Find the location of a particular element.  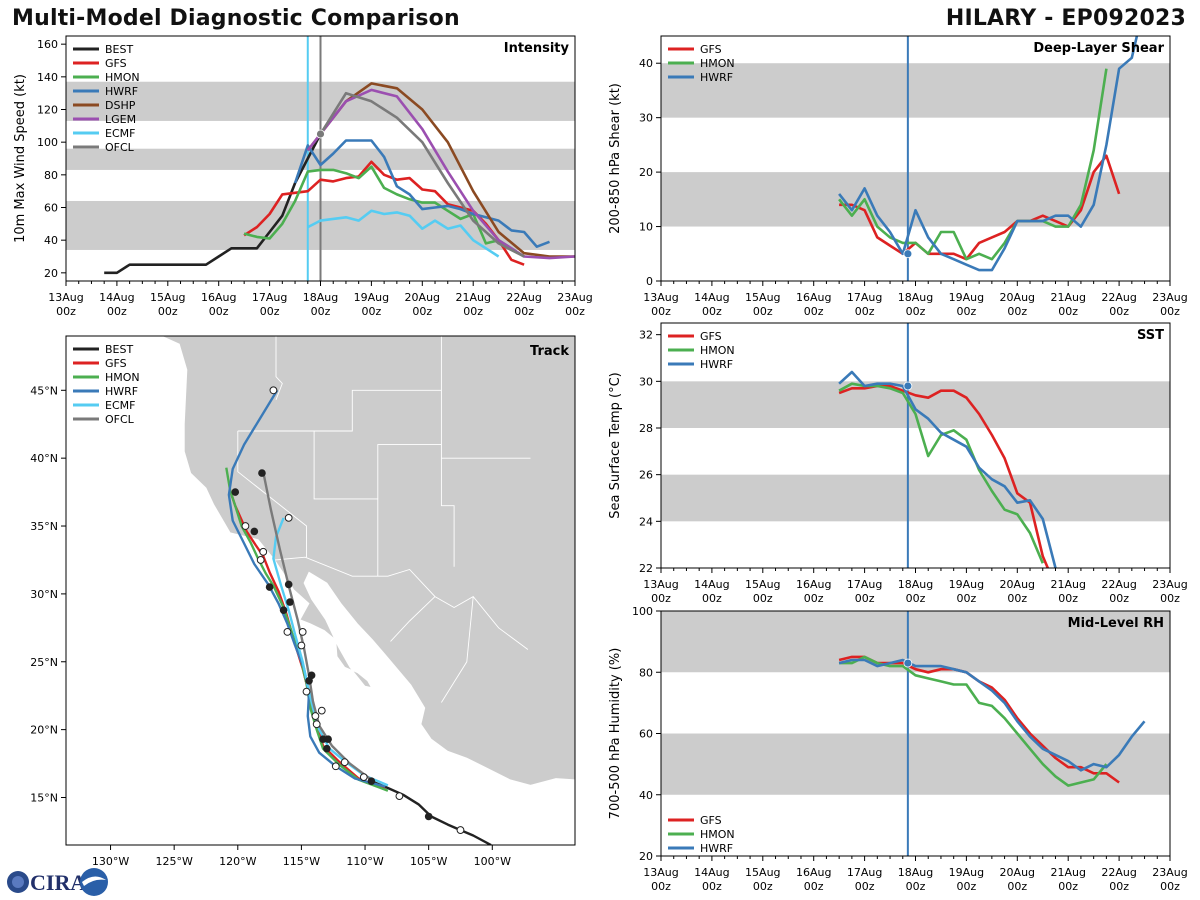

y-tick-label: 20 is located at coordinates (51, 273).